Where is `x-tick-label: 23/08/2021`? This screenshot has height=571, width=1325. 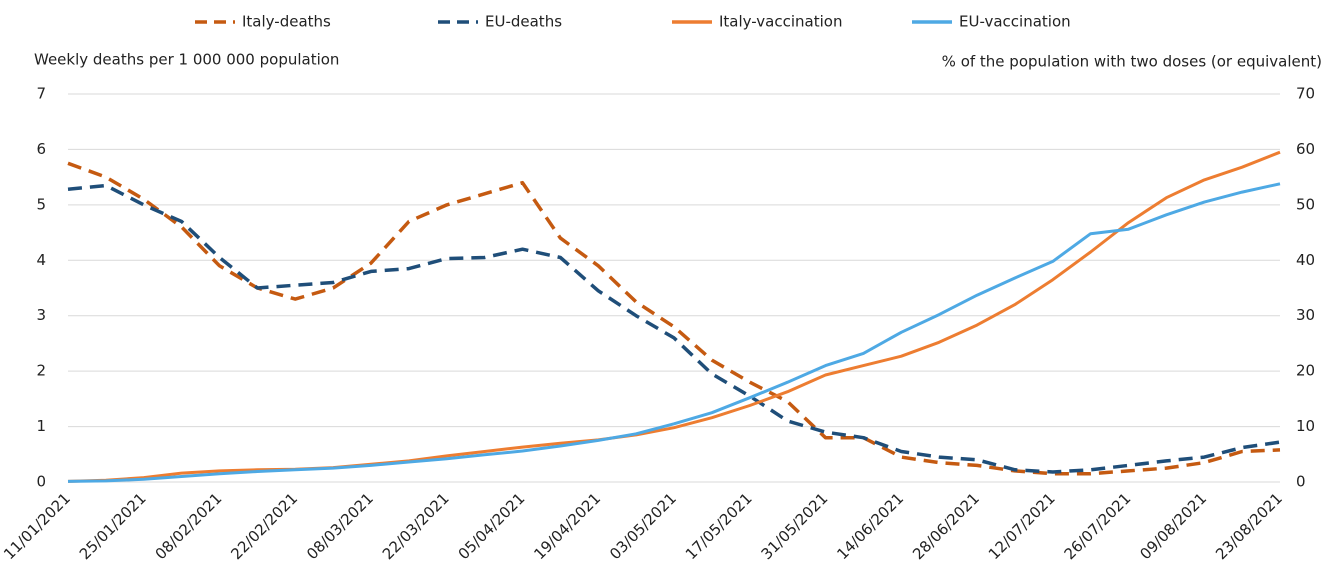
x-tick-label: 23/08/2021 is located at coordinates (1249, 526).